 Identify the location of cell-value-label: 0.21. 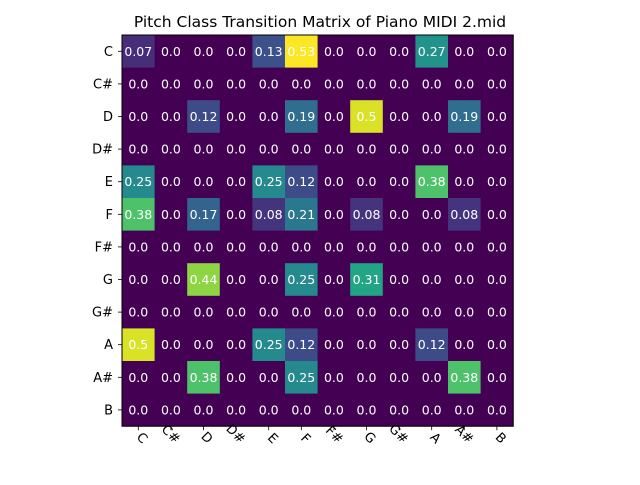
(301, 214).